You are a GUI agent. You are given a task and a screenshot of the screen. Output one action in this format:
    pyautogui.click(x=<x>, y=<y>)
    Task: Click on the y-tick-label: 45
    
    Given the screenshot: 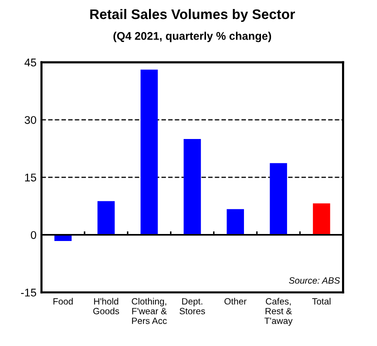 What is the action you would take?
    pyautogui.click(x=30, y=62)
    